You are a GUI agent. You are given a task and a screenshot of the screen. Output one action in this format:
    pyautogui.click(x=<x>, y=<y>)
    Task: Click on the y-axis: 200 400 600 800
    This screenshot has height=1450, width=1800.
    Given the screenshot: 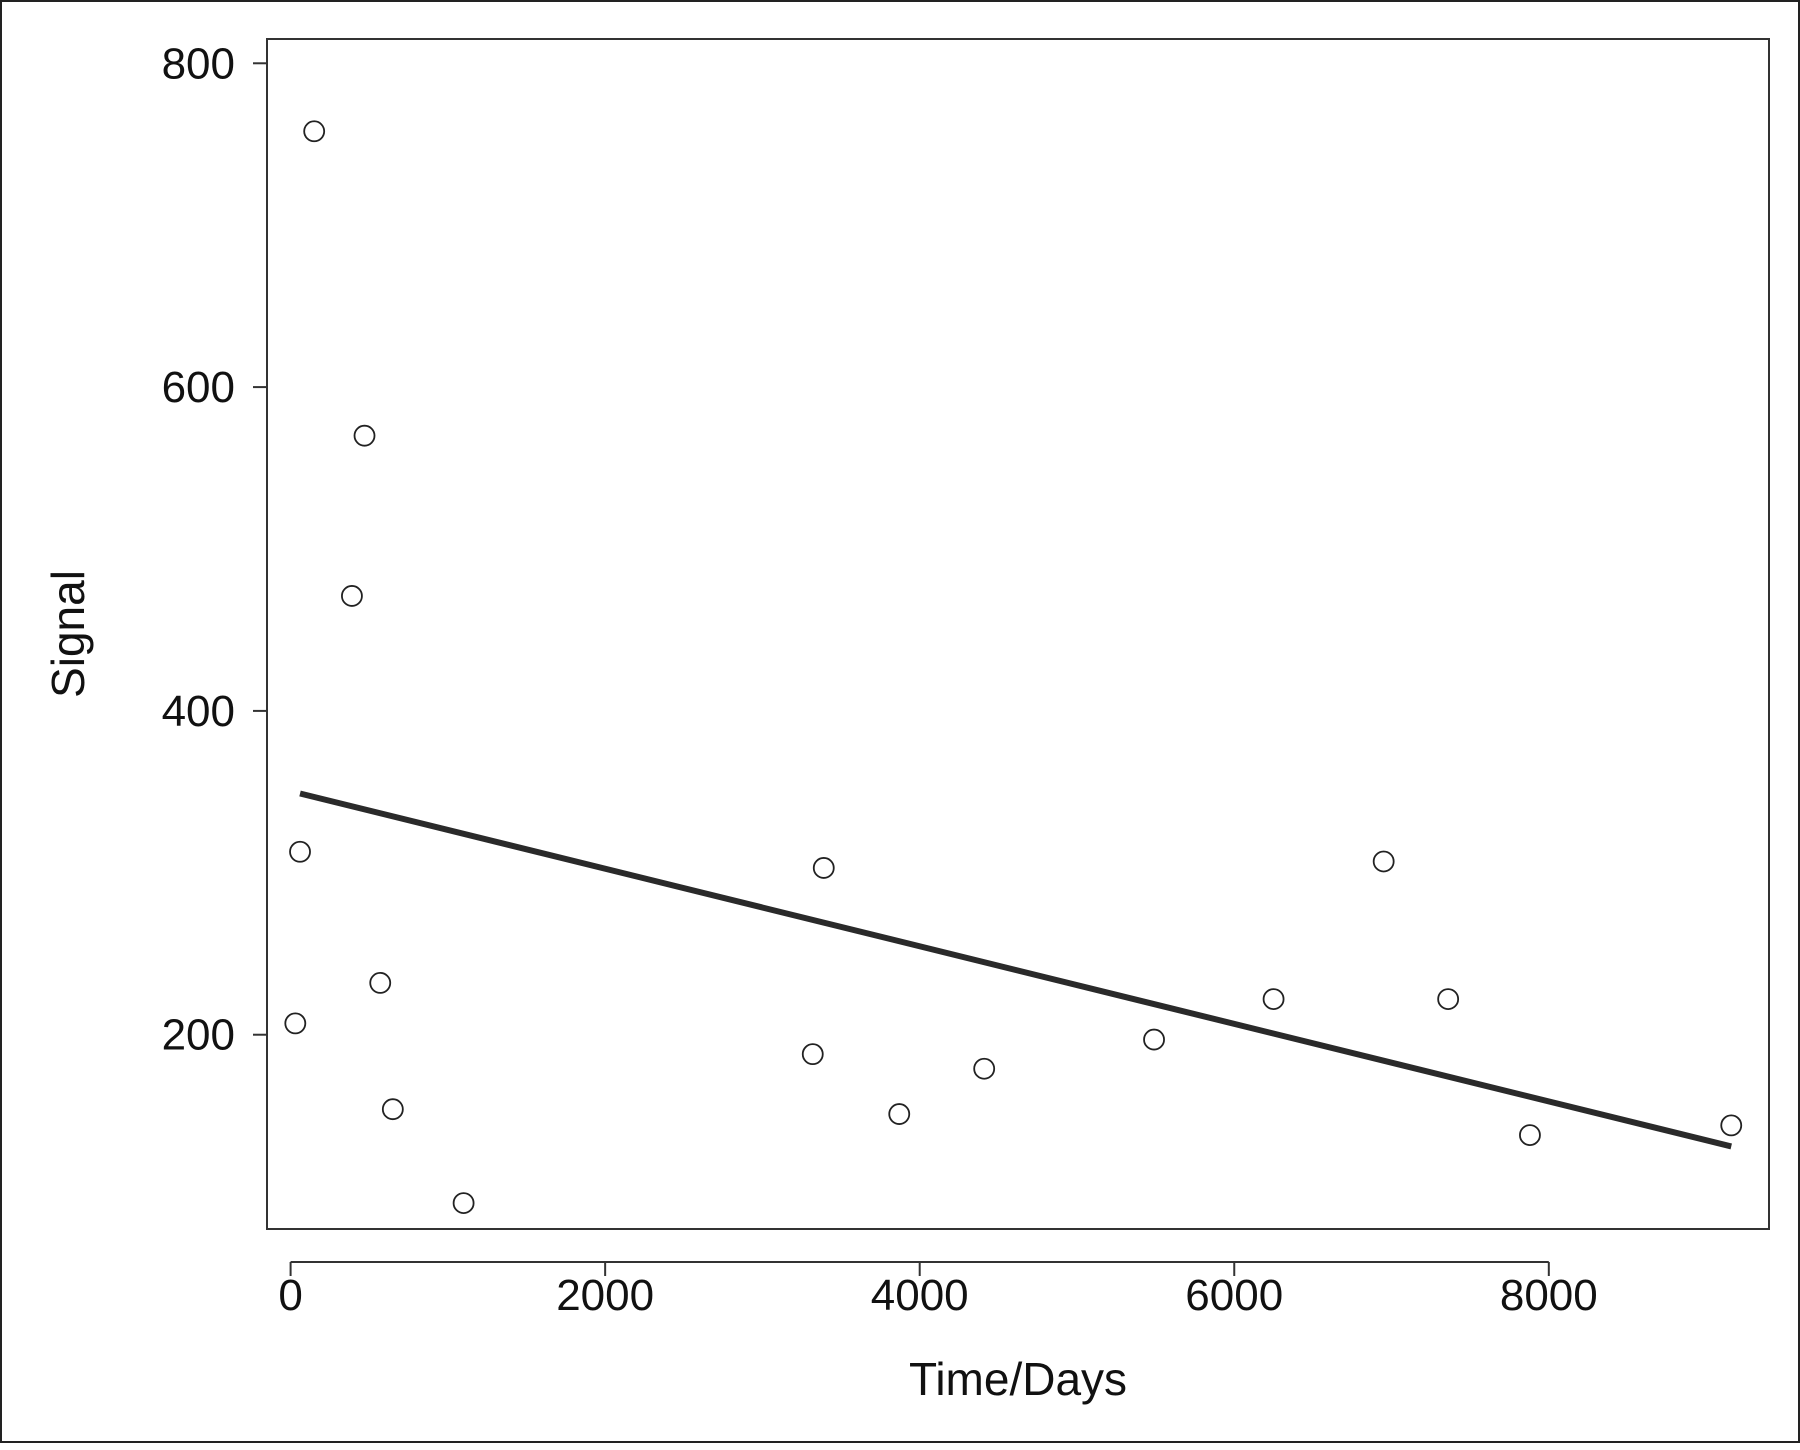 What is the action you would take?
    pyautogui.click(x=215, y=549)
    